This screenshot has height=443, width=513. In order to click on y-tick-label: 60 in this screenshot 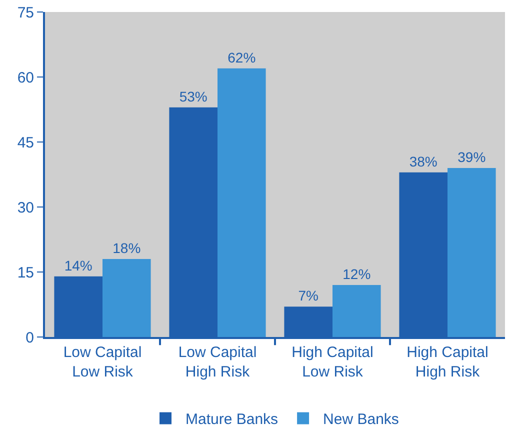, I will do `click(25, 77)`.